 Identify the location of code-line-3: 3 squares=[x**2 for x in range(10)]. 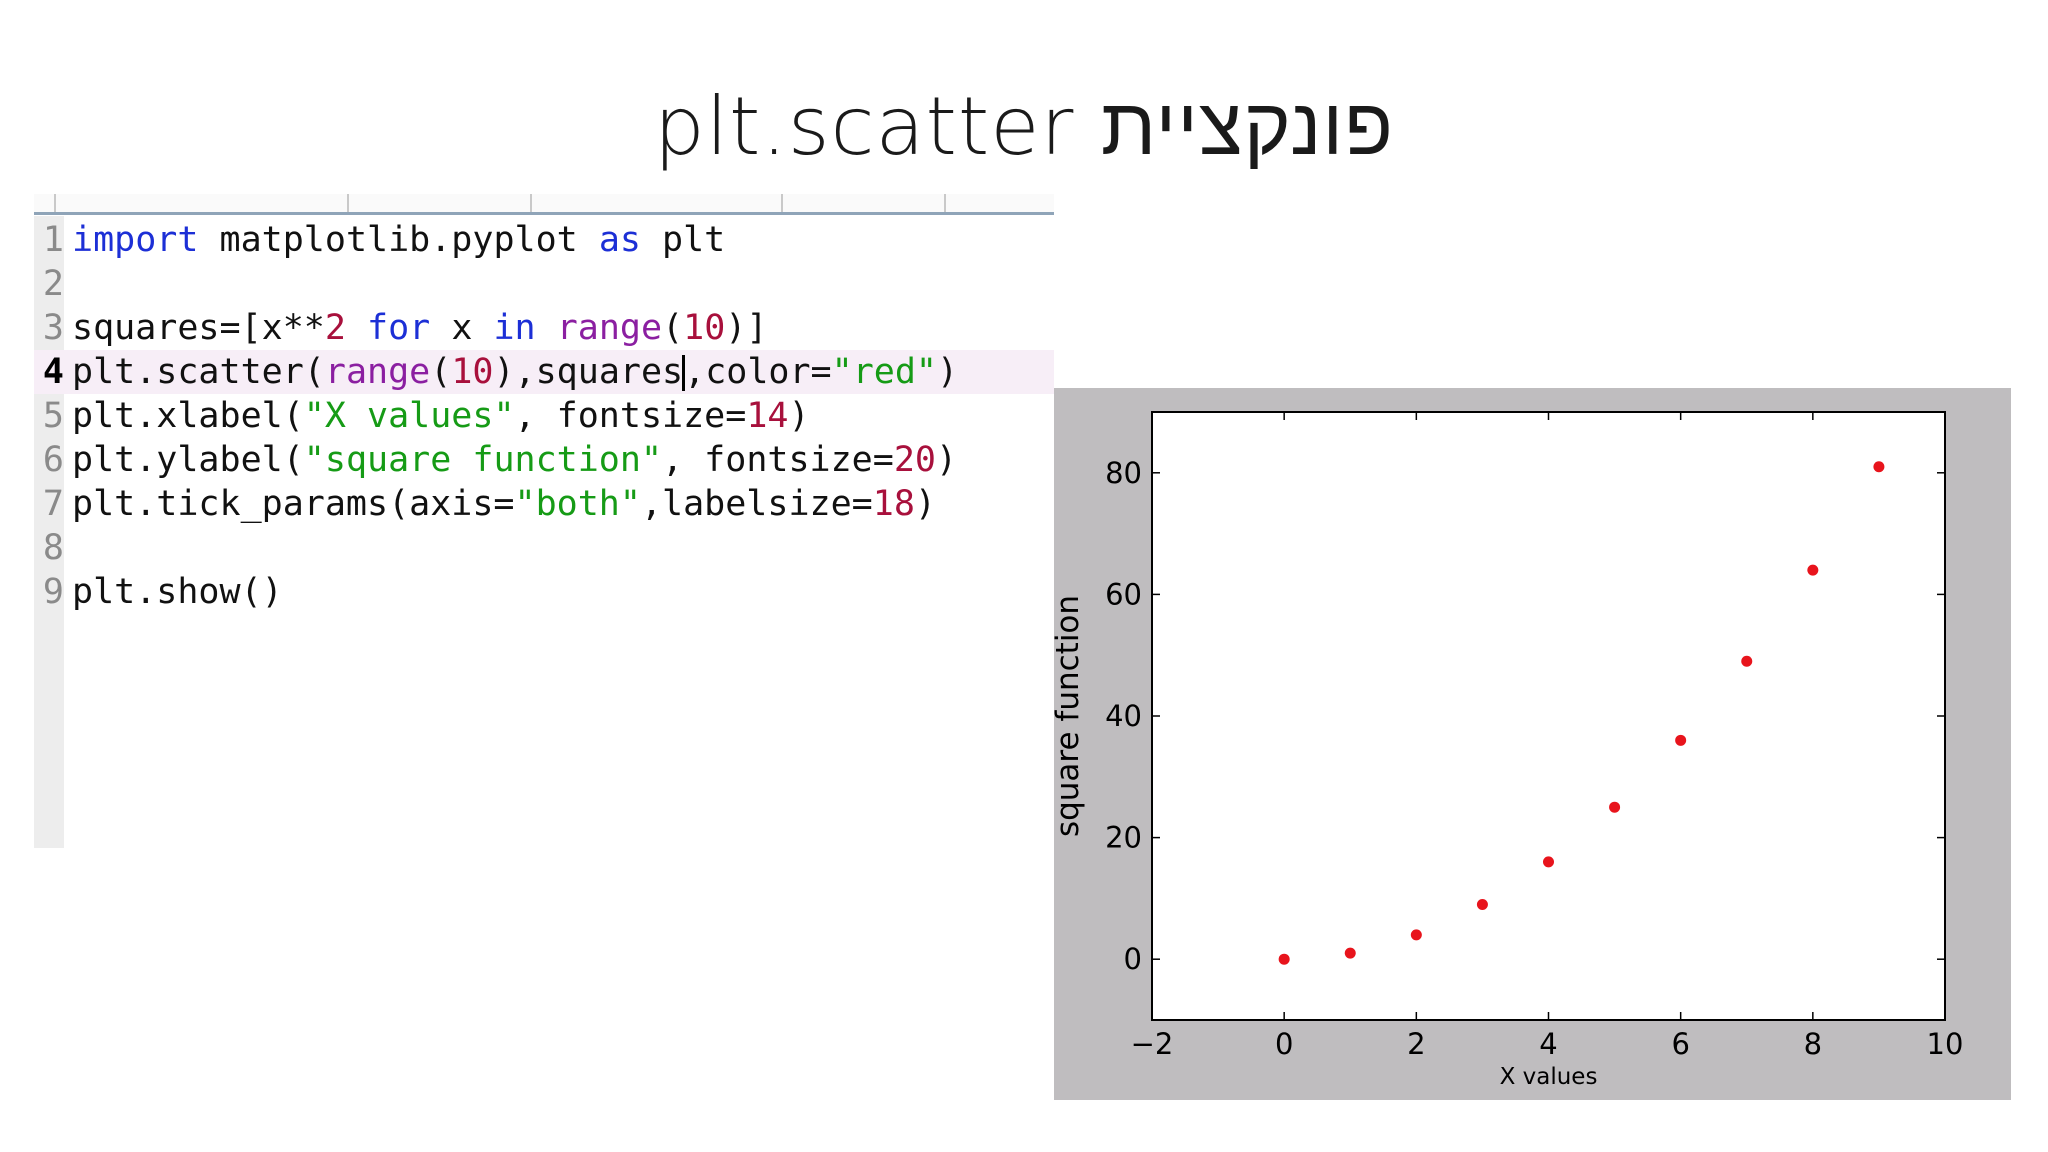
(544, 328).